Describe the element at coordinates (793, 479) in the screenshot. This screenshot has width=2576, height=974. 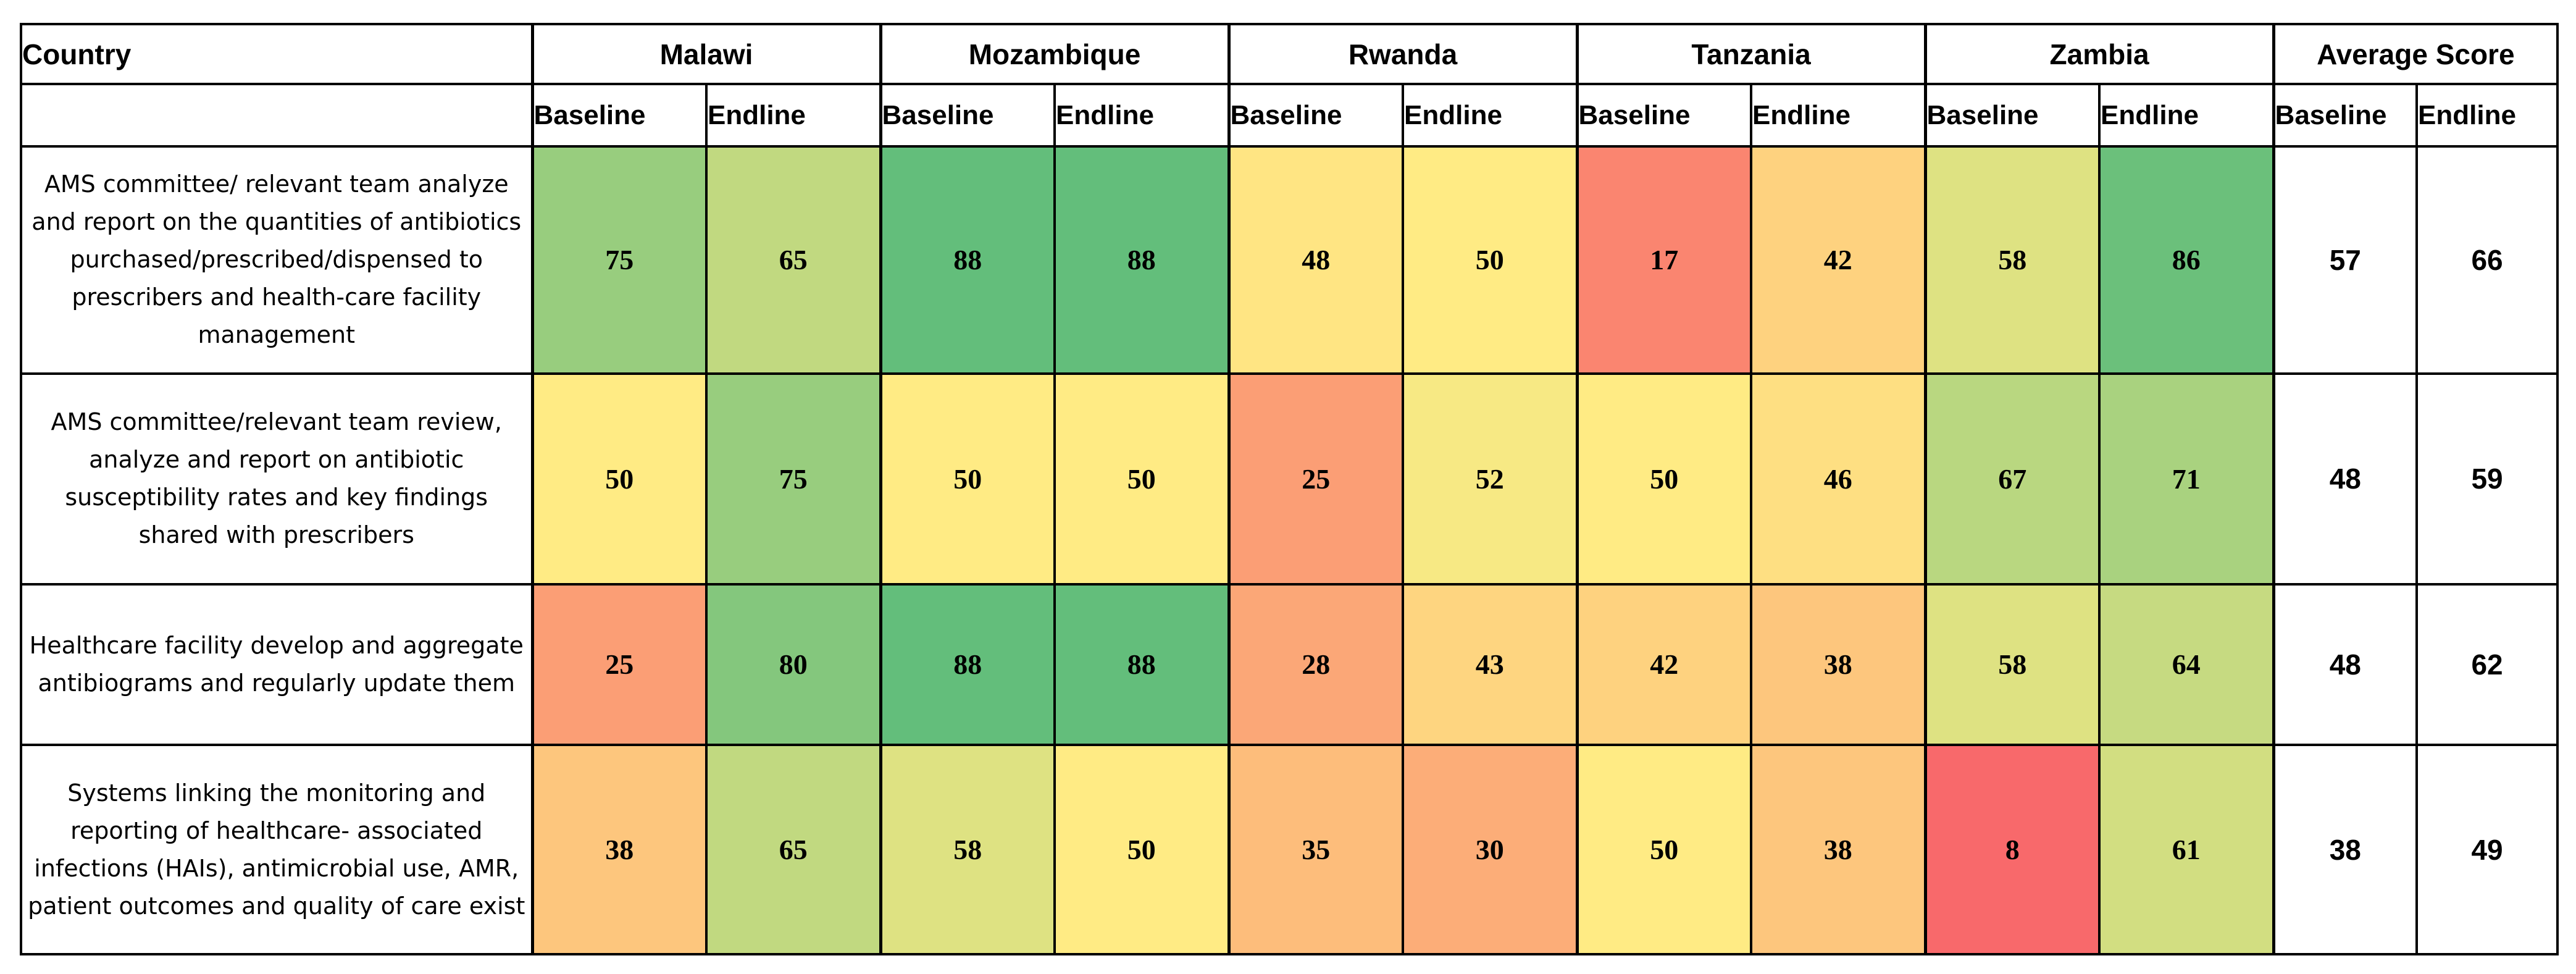
I see `score-cell-malawi-endline: 75` at that location.